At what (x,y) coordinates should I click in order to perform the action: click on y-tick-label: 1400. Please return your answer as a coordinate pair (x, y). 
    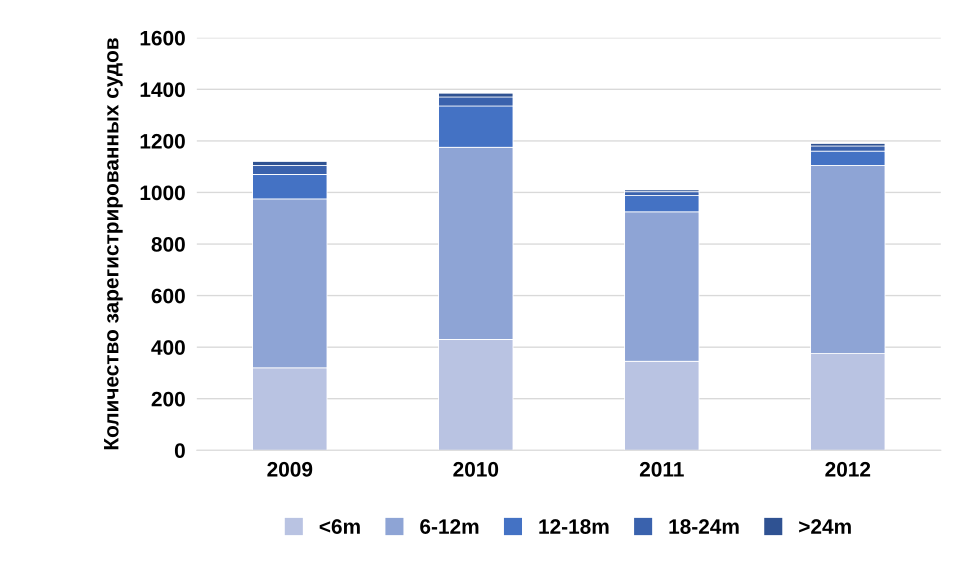
    Looking at the image, I should click on (162, 90).